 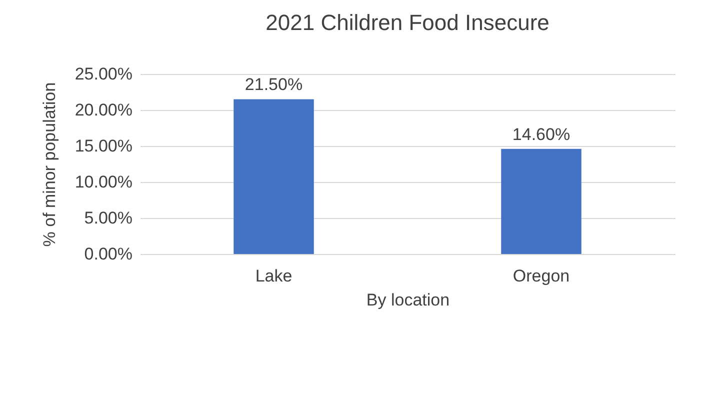 What do you see at coordinates (103, 110) in the screenshot?
I see `y-tick-label: 20.00%` at bounding box center [103, 110].